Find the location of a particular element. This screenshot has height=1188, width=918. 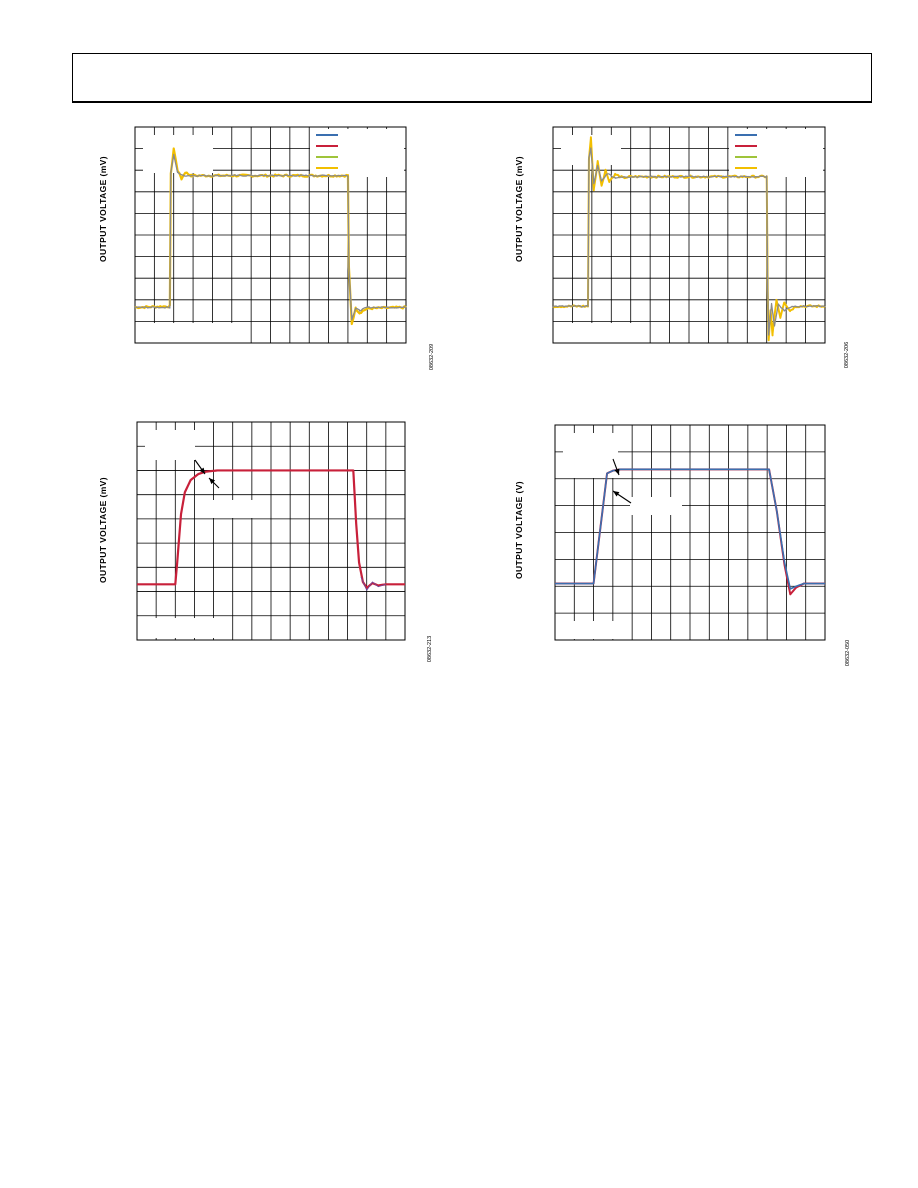

figure-id-bottom-left: 08632-213 is located at coordinates (430, 649).